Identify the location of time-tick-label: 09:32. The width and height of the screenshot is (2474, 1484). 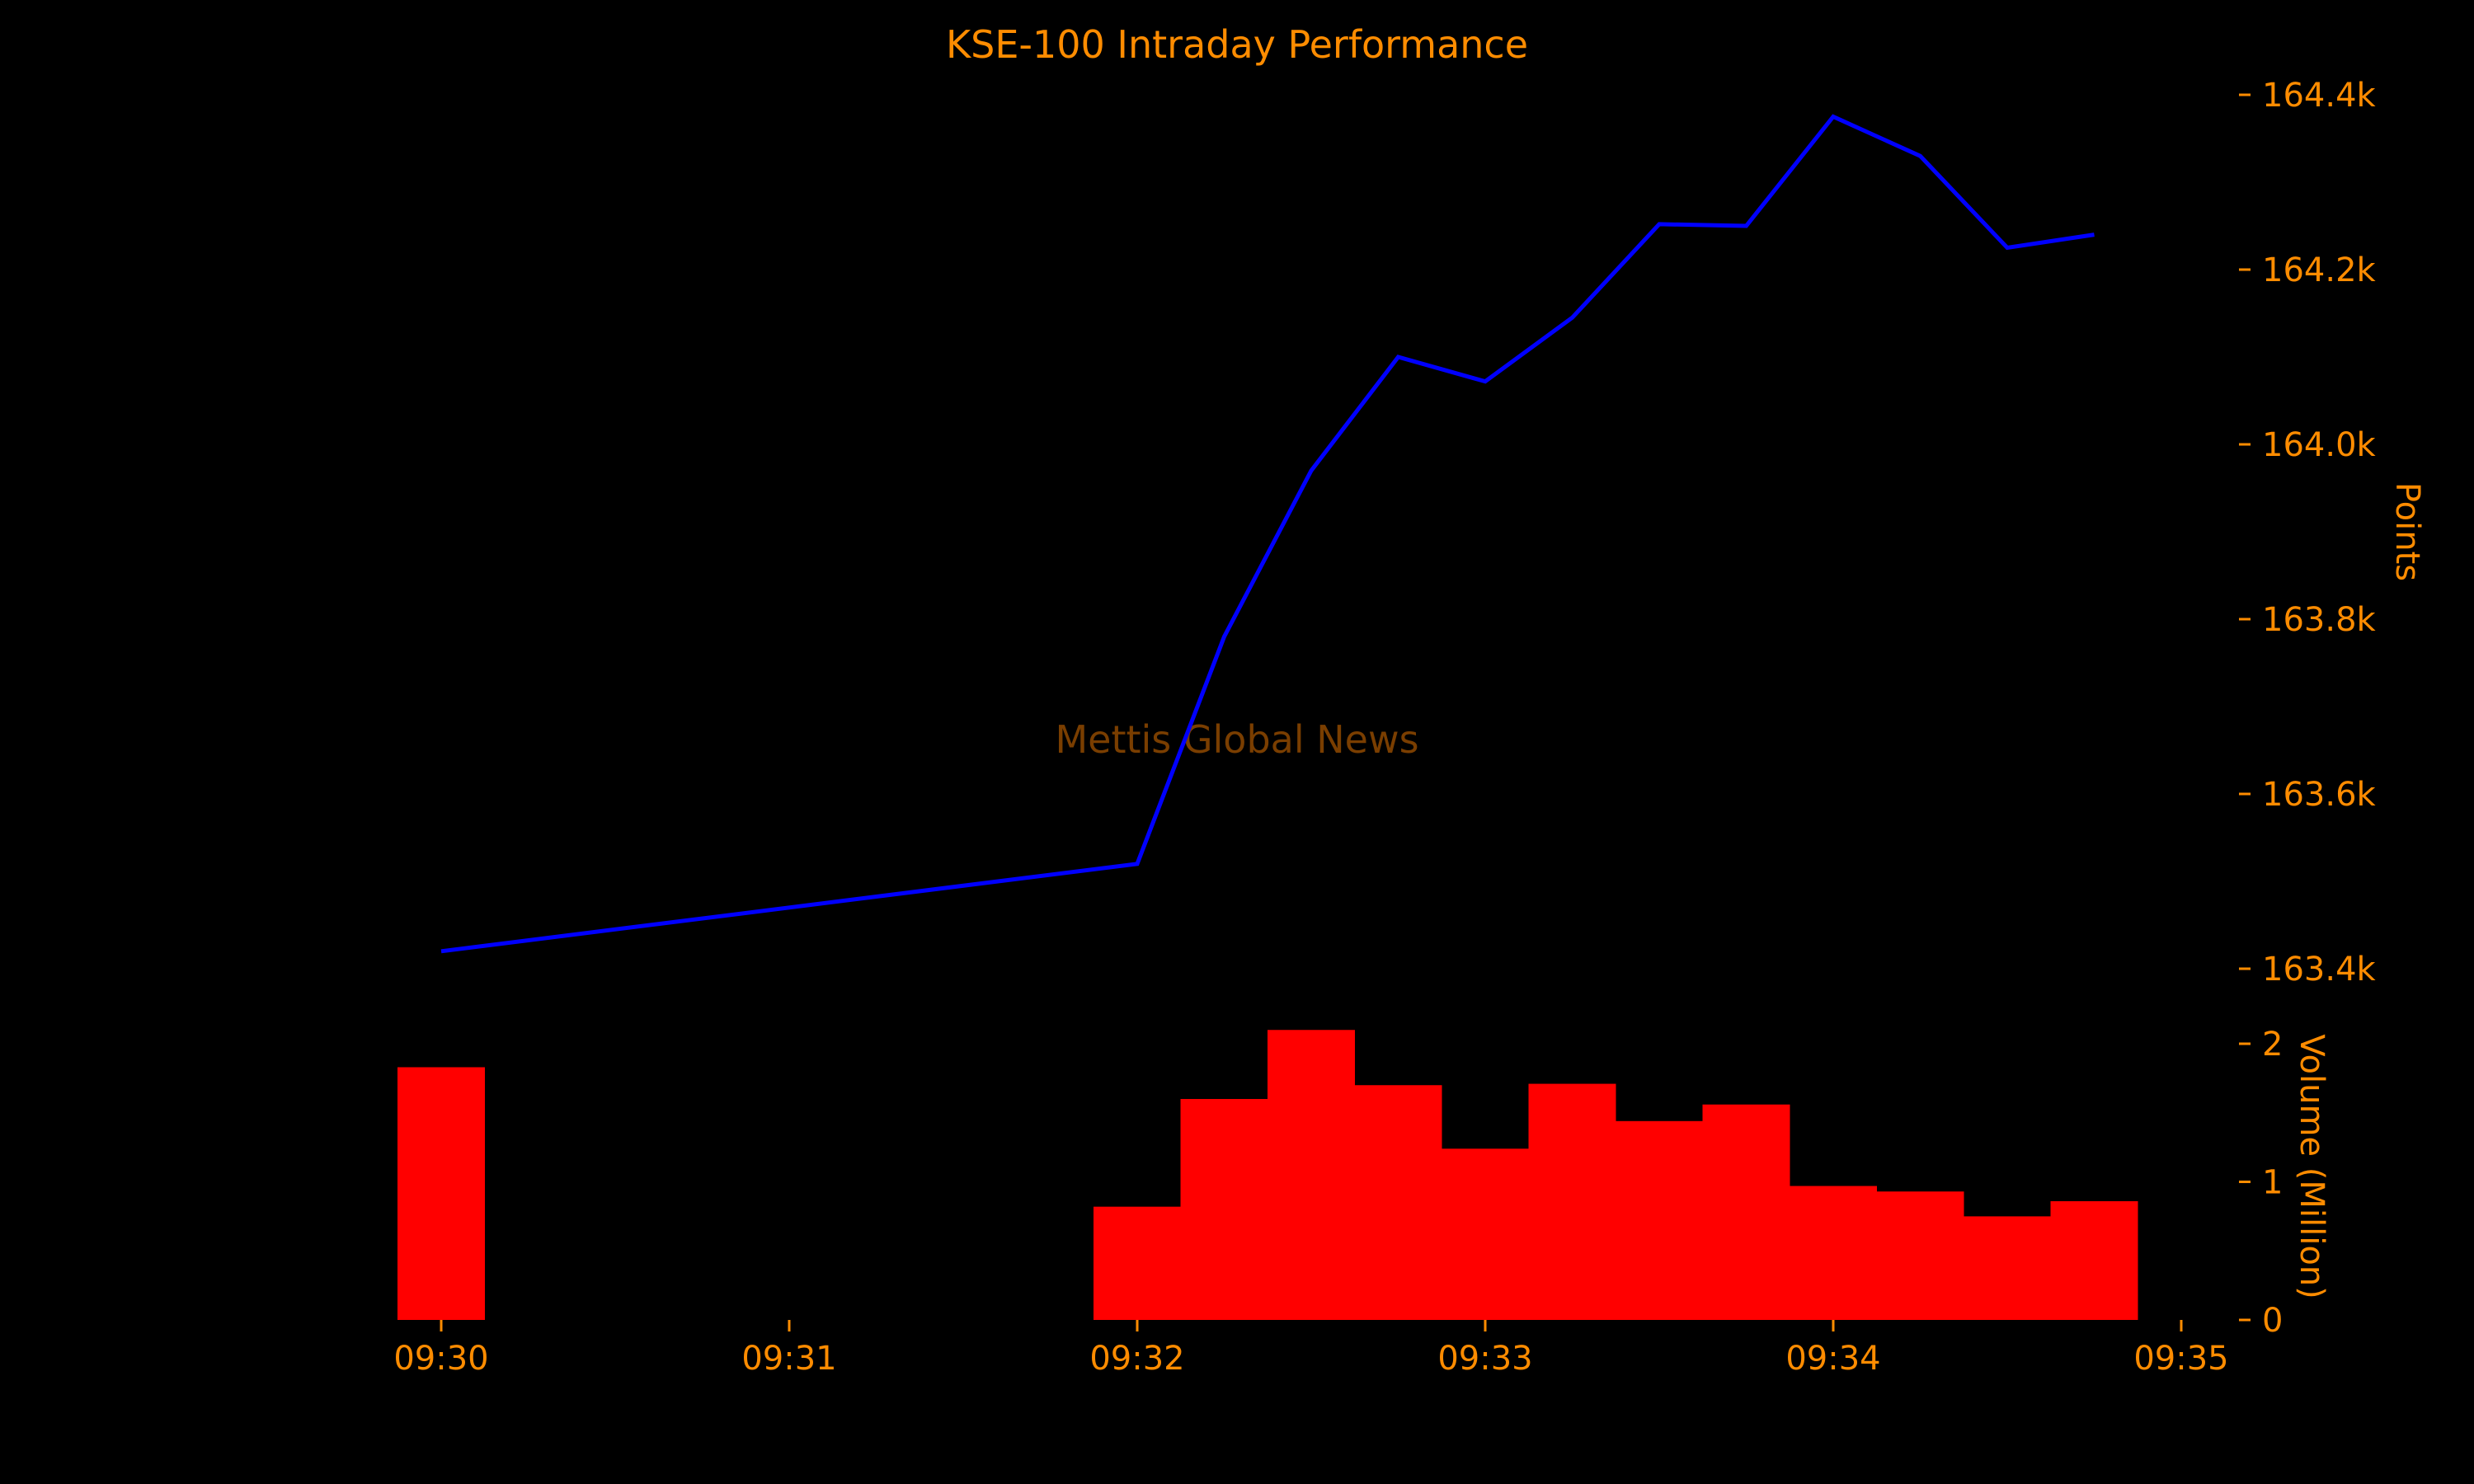
(1136, 1359).